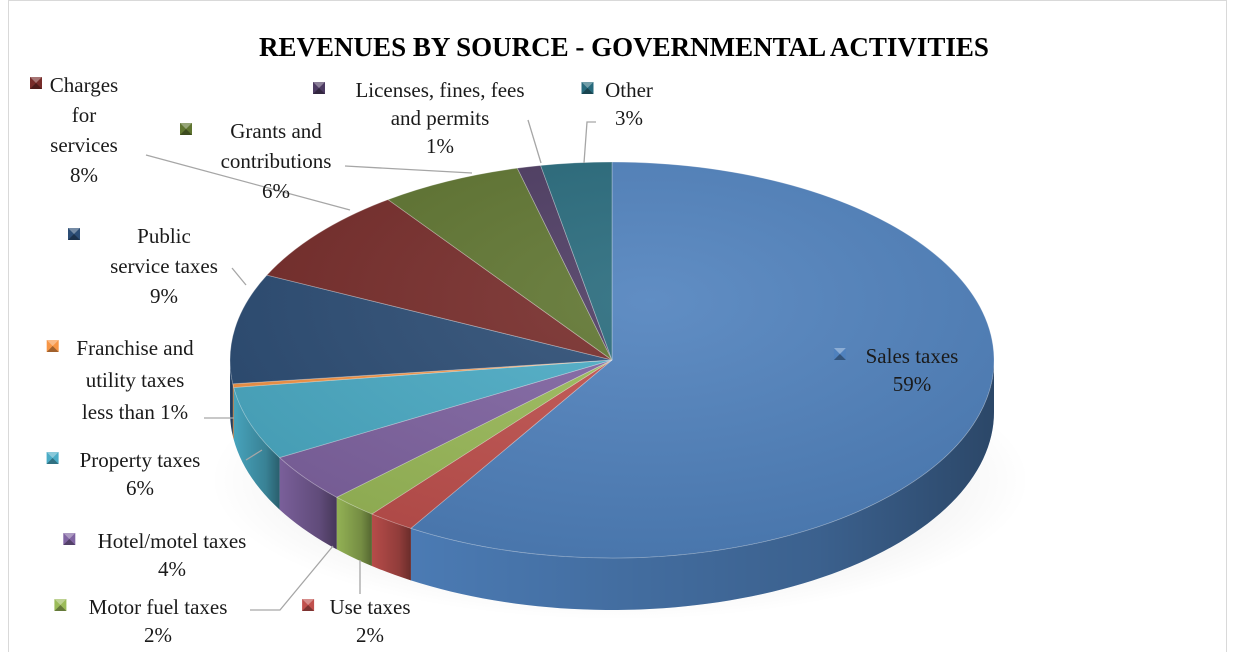 This screenshot has height=660, width=1235. I want to click on leader-line-charges, so click(248, 182).